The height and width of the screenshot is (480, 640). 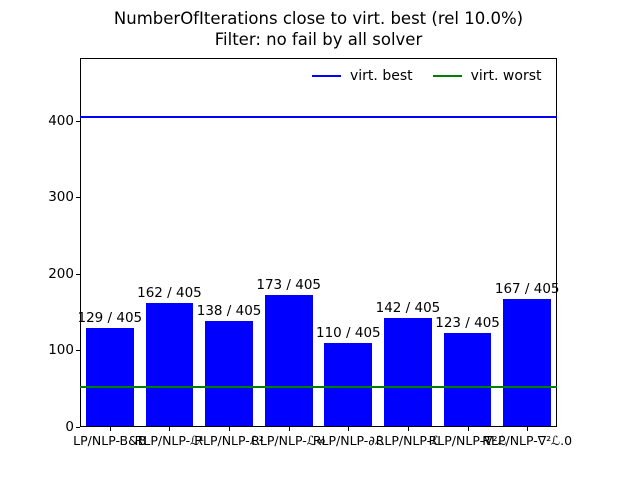 What do you see at coordinates (61, 273) in the screenshot?
I see `y-tick-label: 200` at bounding box center [61, 273].